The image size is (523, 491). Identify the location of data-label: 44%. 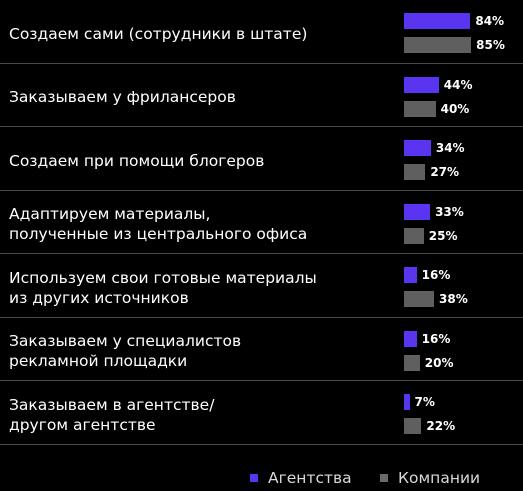
(458, 84).